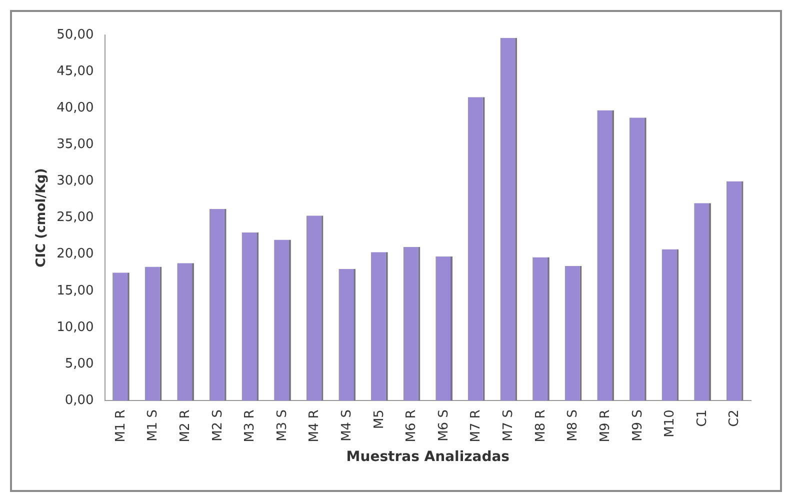 The image size is (791, 500). I want to click on x-tick-label: M7 R, so click(476, 426).